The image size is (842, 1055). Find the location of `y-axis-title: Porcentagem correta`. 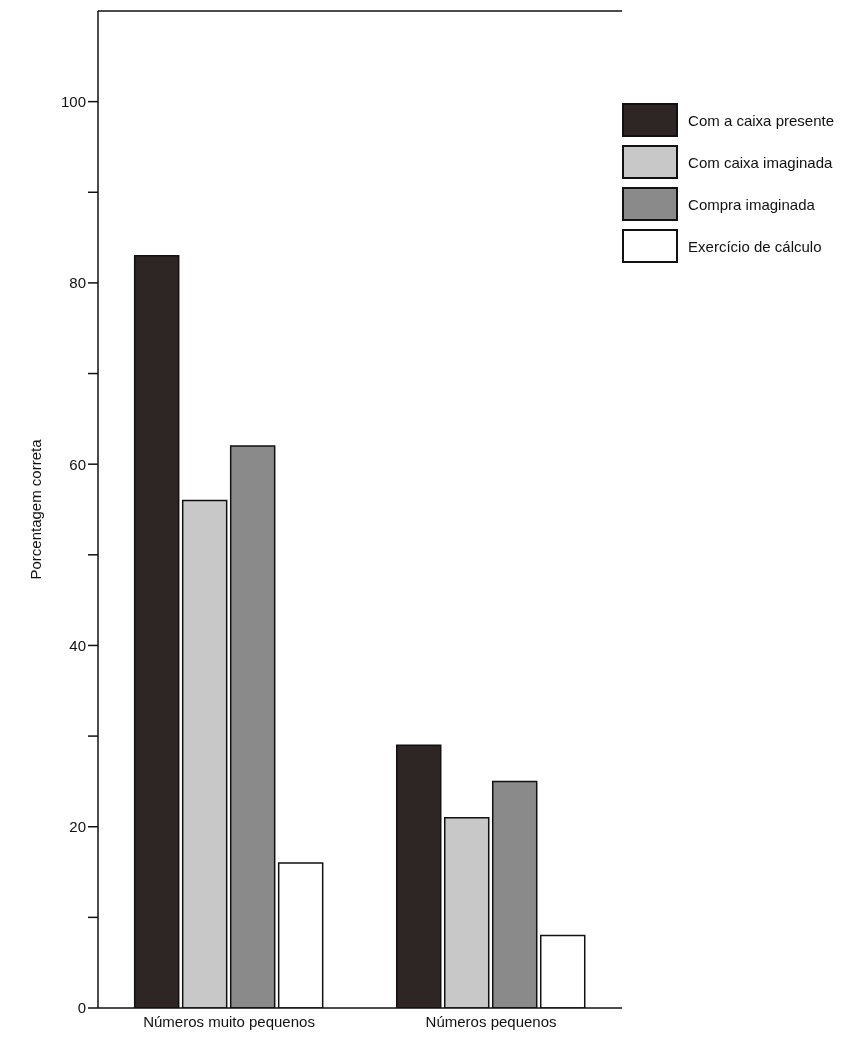

y-axis-title: Porcentagem correta is located at coordinates (36, 509).